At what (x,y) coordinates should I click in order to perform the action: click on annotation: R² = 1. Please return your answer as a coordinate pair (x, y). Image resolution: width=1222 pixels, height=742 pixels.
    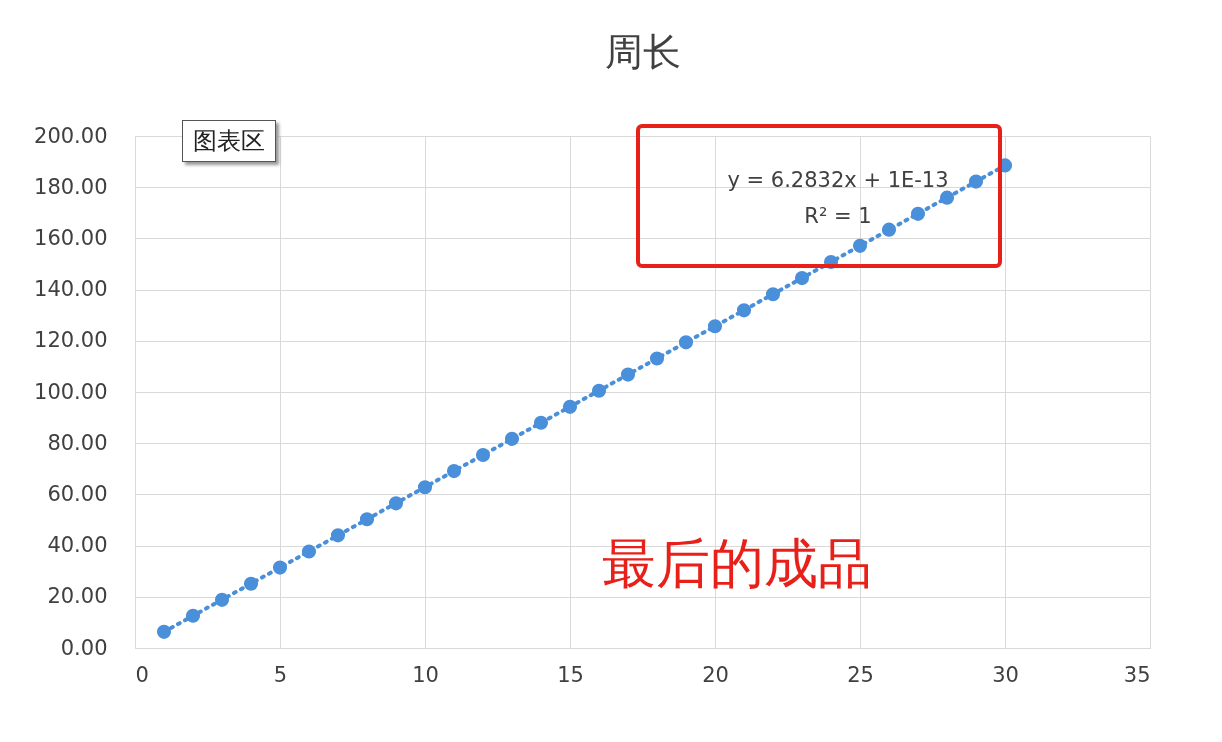
    Looking at the image, I should click on (838, 216).